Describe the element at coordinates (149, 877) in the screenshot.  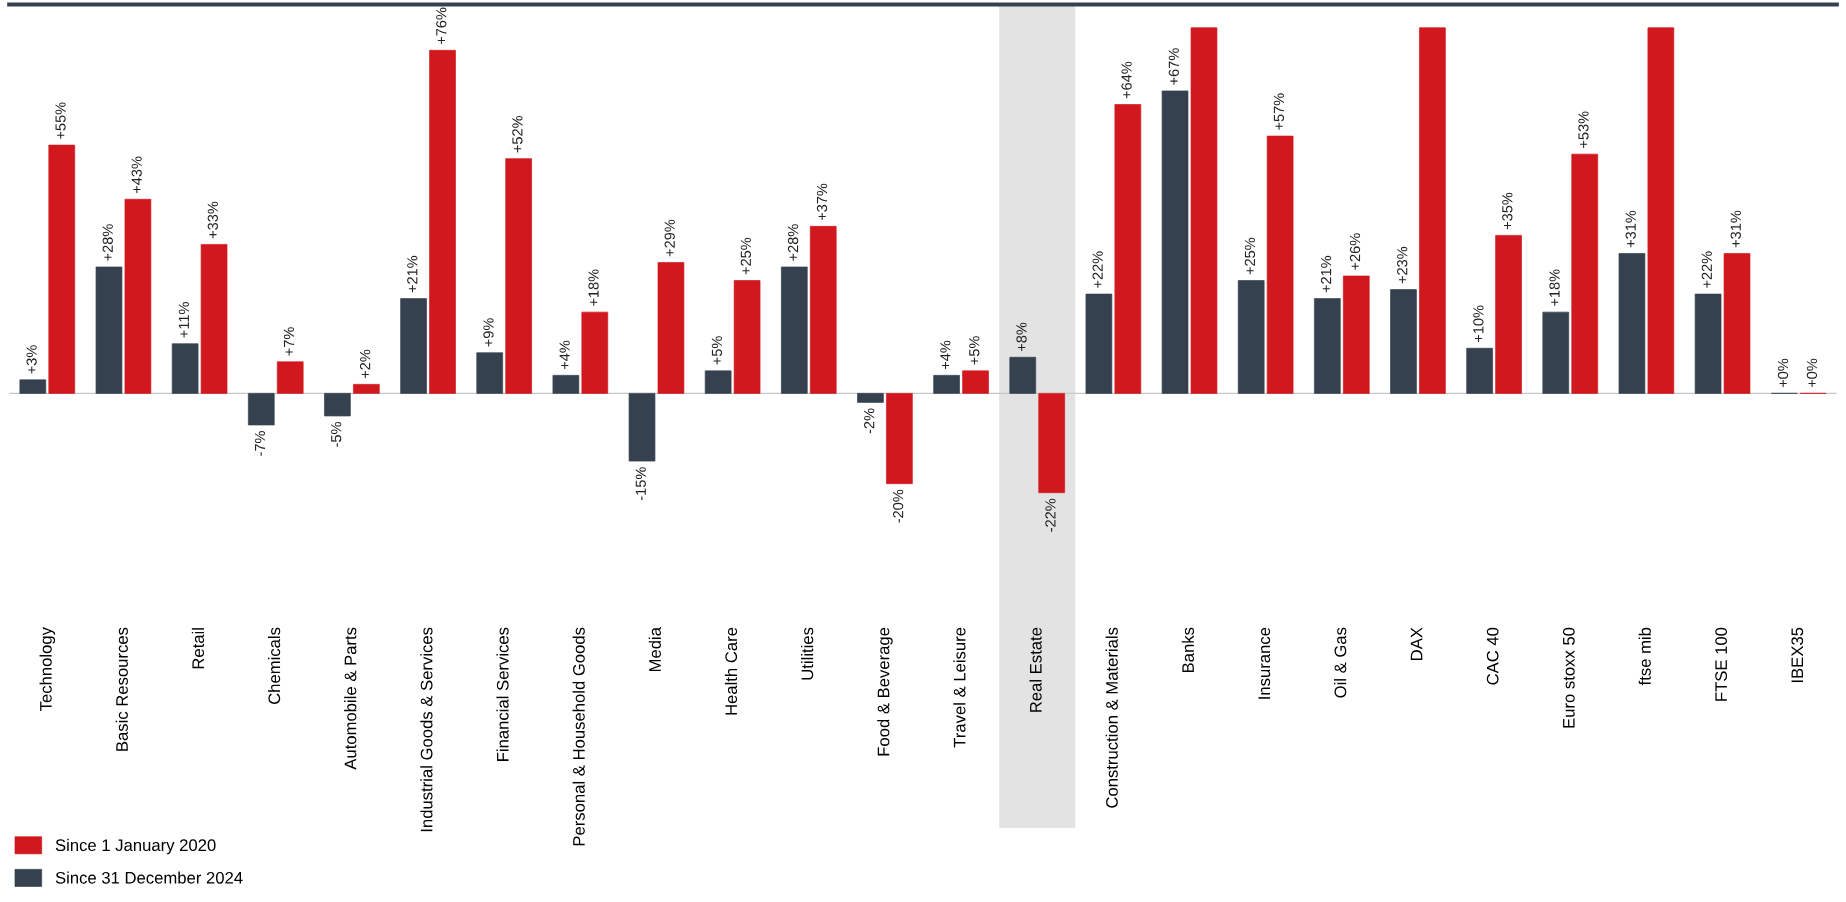
I see `legend-label: Since 31 December 2024` at that location.